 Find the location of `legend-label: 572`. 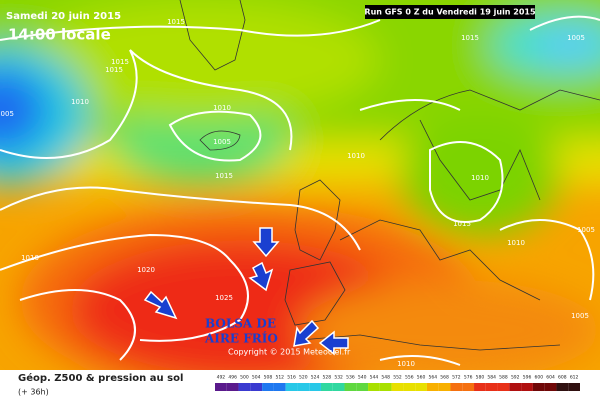

legend-label: 572 is located at coordinates (456, 378).